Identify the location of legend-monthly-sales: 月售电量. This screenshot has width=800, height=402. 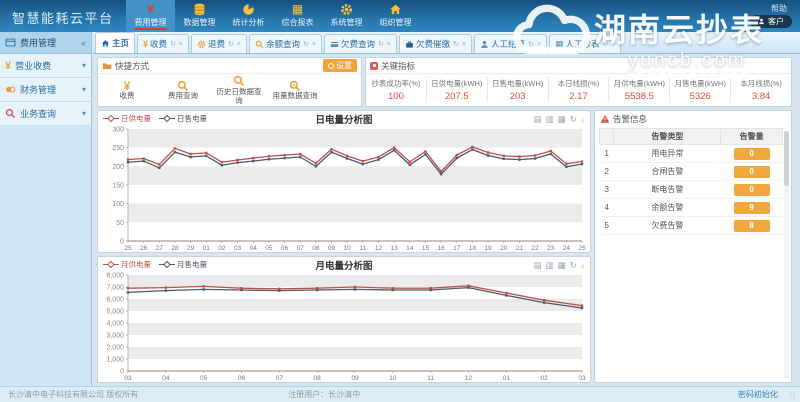
(183, 264).